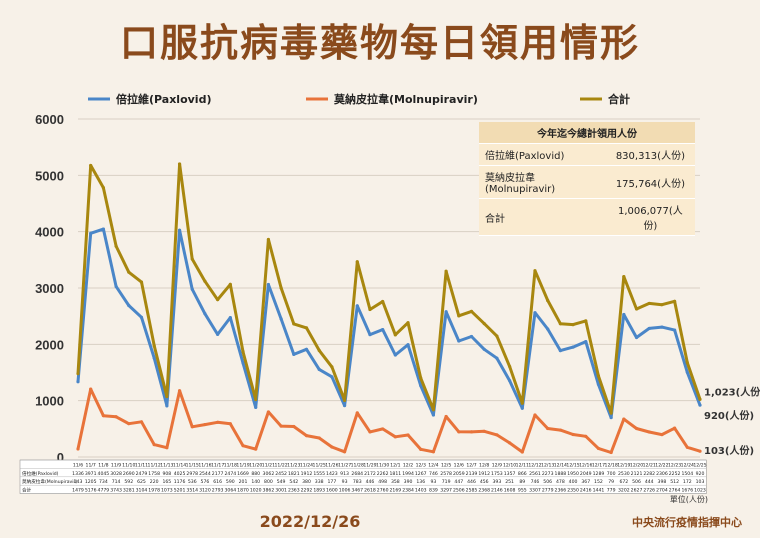  What do you see at coordinates (255, 482) in the screenshot?
I see `table-value-cell: 140` at bounding box center [255, 482].